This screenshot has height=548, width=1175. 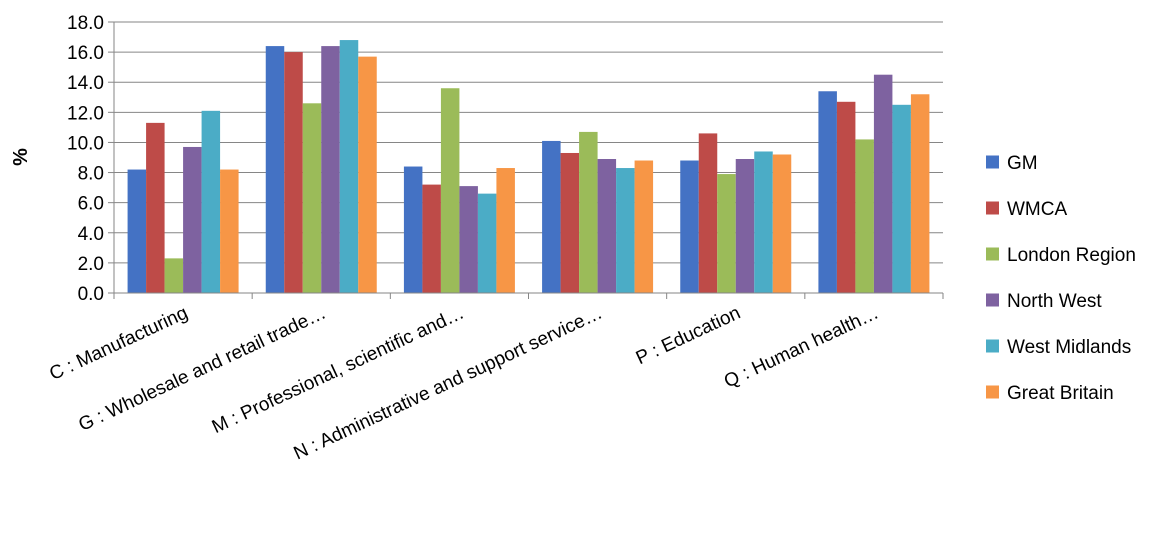 What do you see at coordinates (1037, 209) in the screenshot?
I see `legend-label: WMCA` at bounding box center [1037, 209].